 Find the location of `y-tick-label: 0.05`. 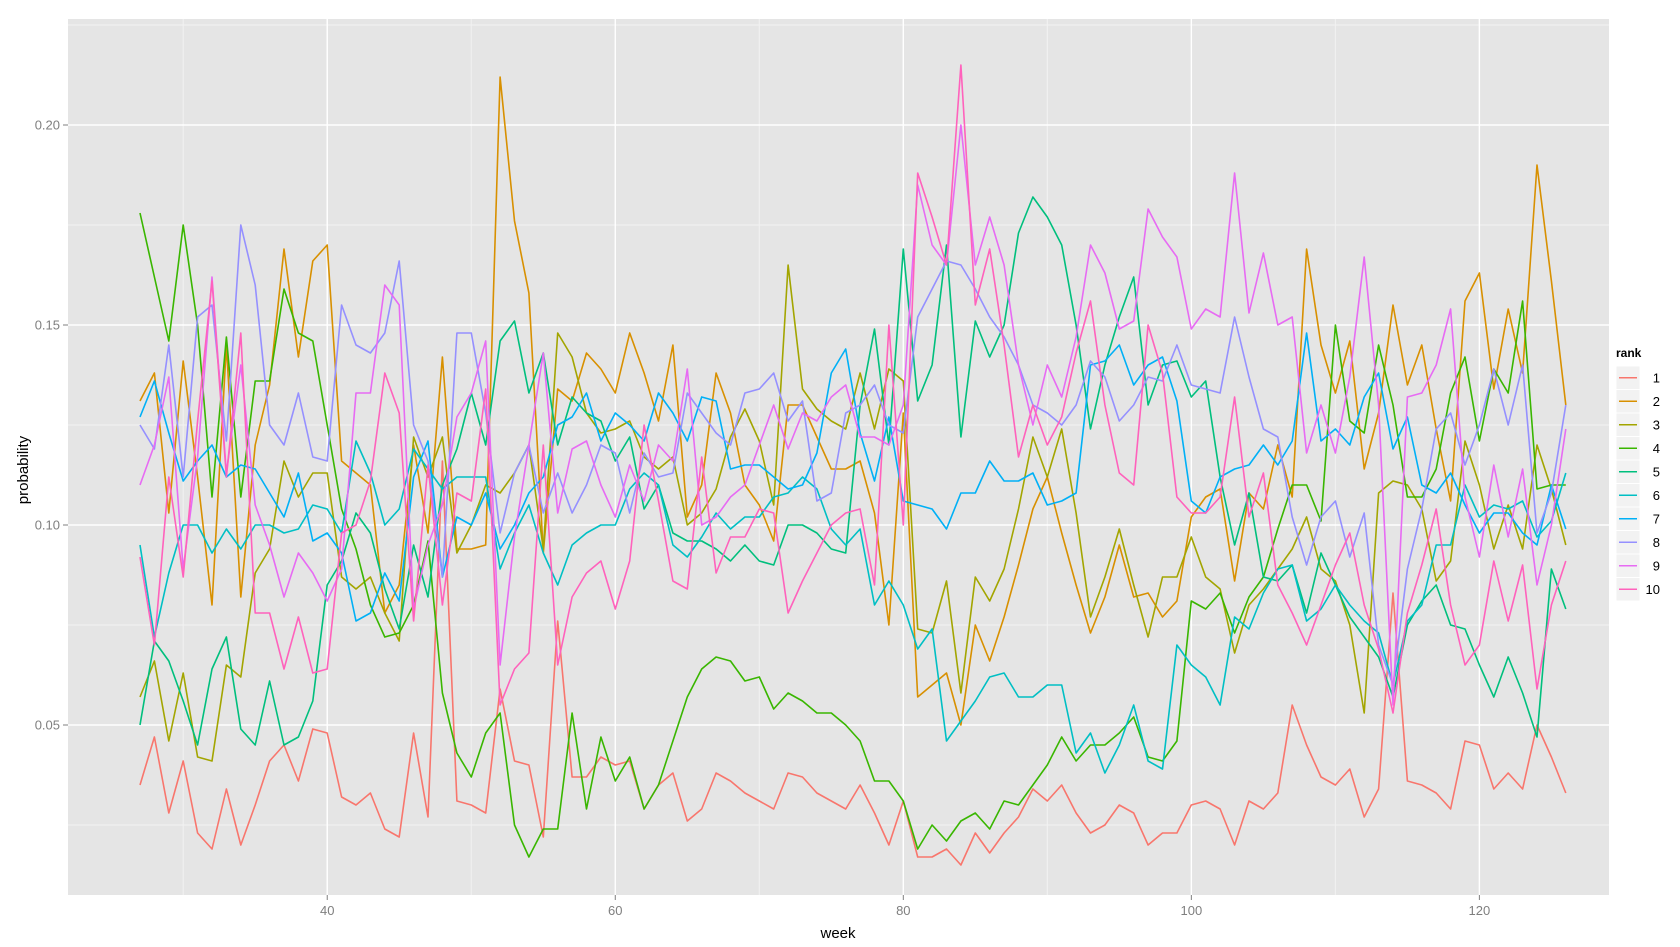

y-tick-label: 0.05 is located at coordinates (47, 725).